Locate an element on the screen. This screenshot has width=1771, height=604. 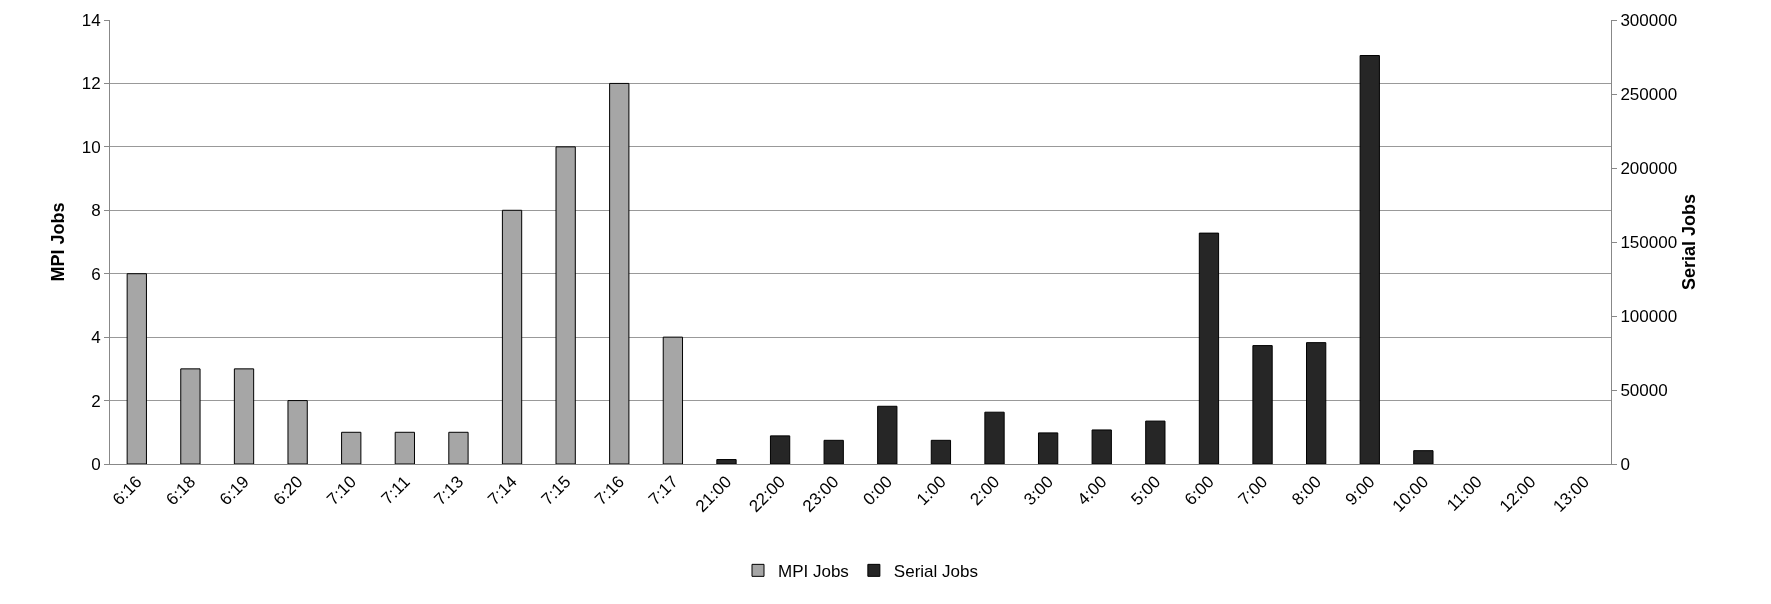
y-axis-title: MPI Jobs is located at coordinates (58, 242).